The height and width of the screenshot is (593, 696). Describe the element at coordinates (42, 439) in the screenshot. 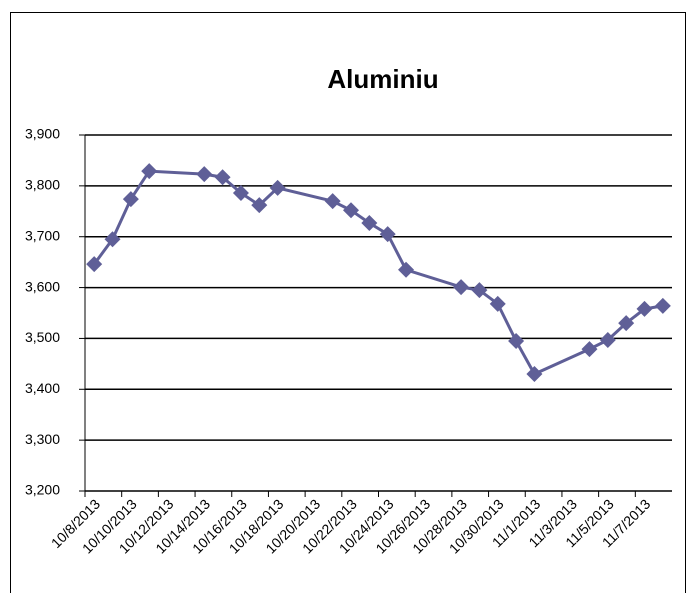

I see `y-tick-label: 3,300` at that location.